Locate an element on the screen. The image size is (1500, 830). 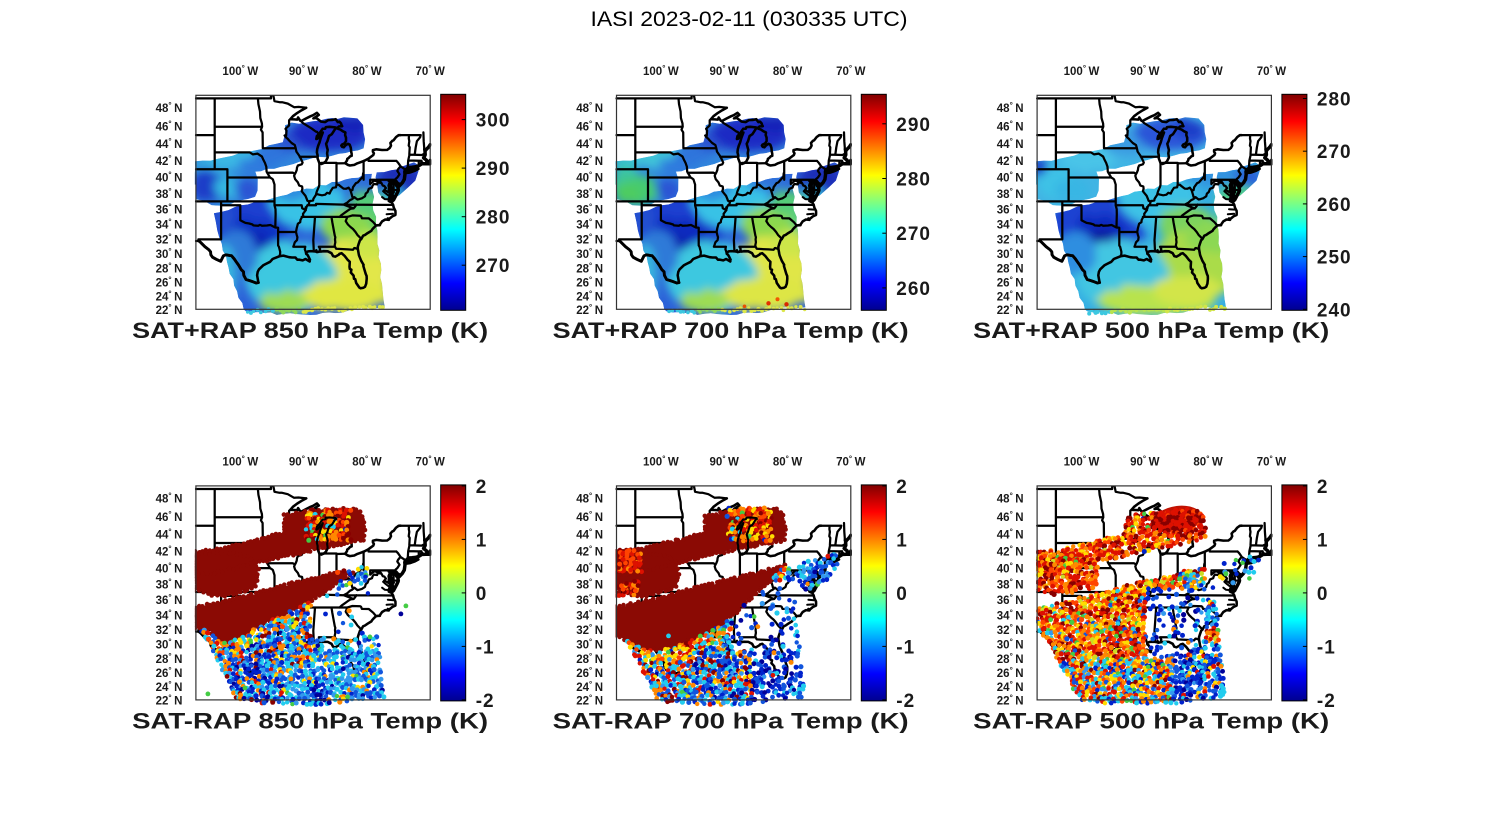
svg-text: -2 is located at coordinates (905, 701).